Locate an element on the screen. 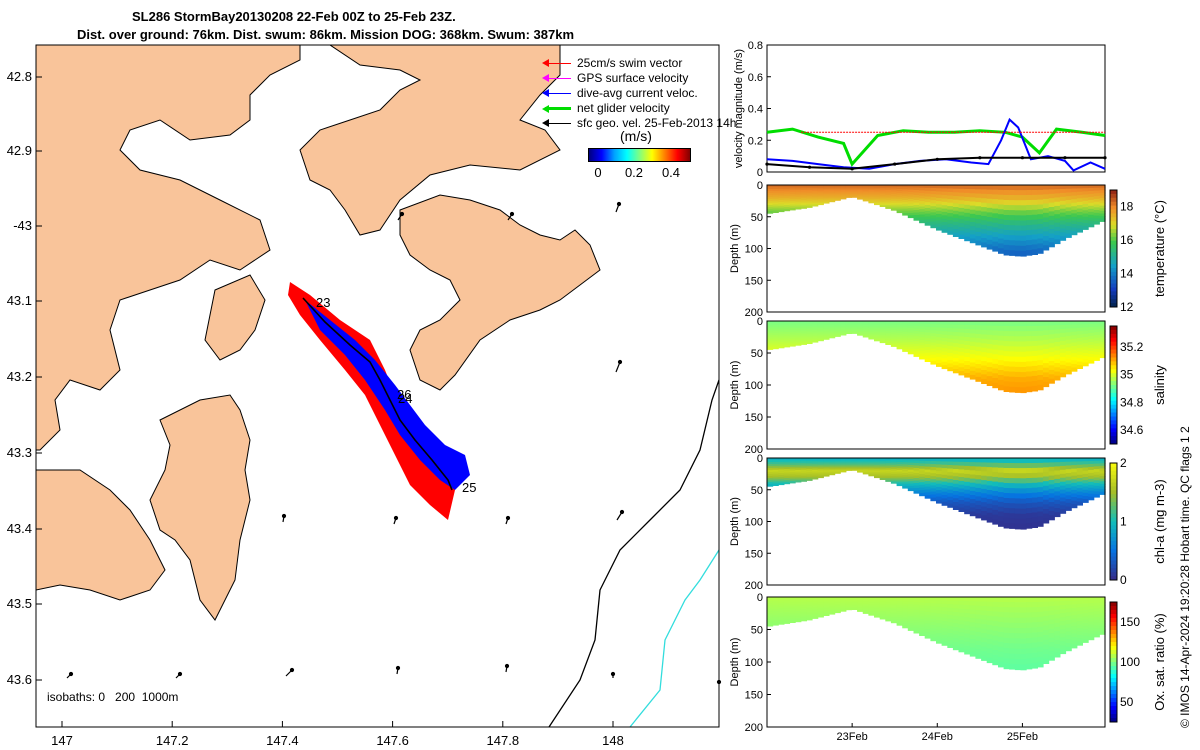  map-lat-tick-label: 43.3 is located at coordinates (19, 452).